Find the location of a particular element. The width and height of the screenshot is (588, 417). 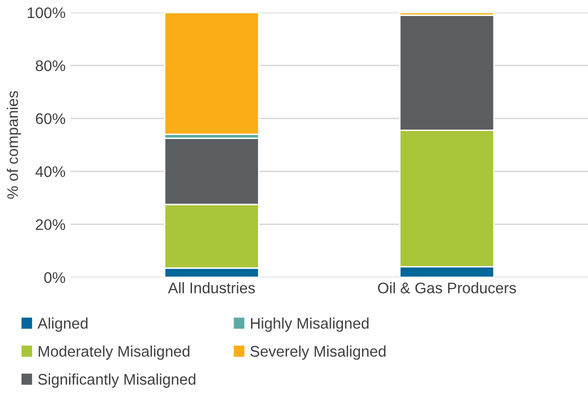

y-tick-label: 80% is located at coordinates (51, 66).